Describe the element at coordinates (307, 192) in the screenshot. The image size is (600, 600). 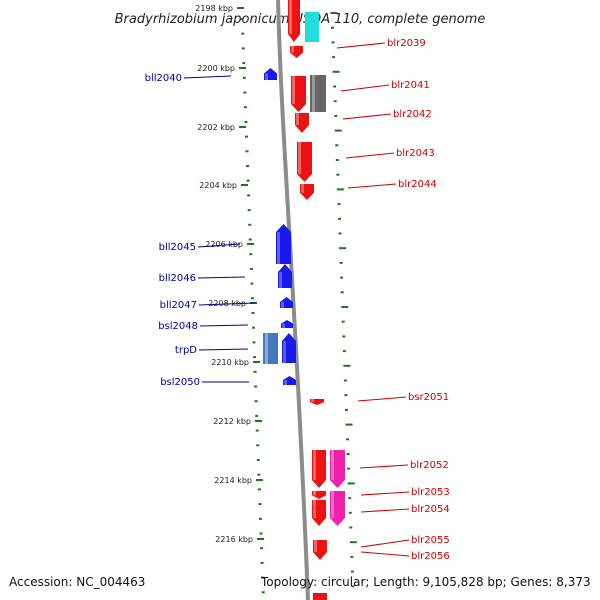
I see `gene-blr2044-arrow` at that location.